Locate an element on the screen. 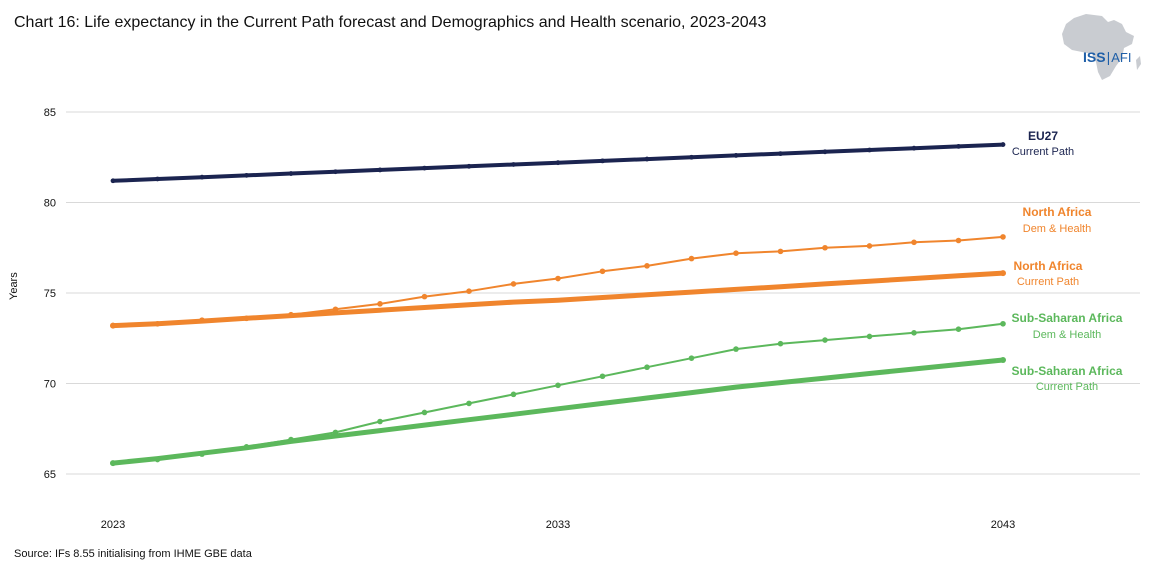 This screenshot has width=1151, height=581. data-point-north-africa-dem-health-2038 is located at coordinates (780, 251).